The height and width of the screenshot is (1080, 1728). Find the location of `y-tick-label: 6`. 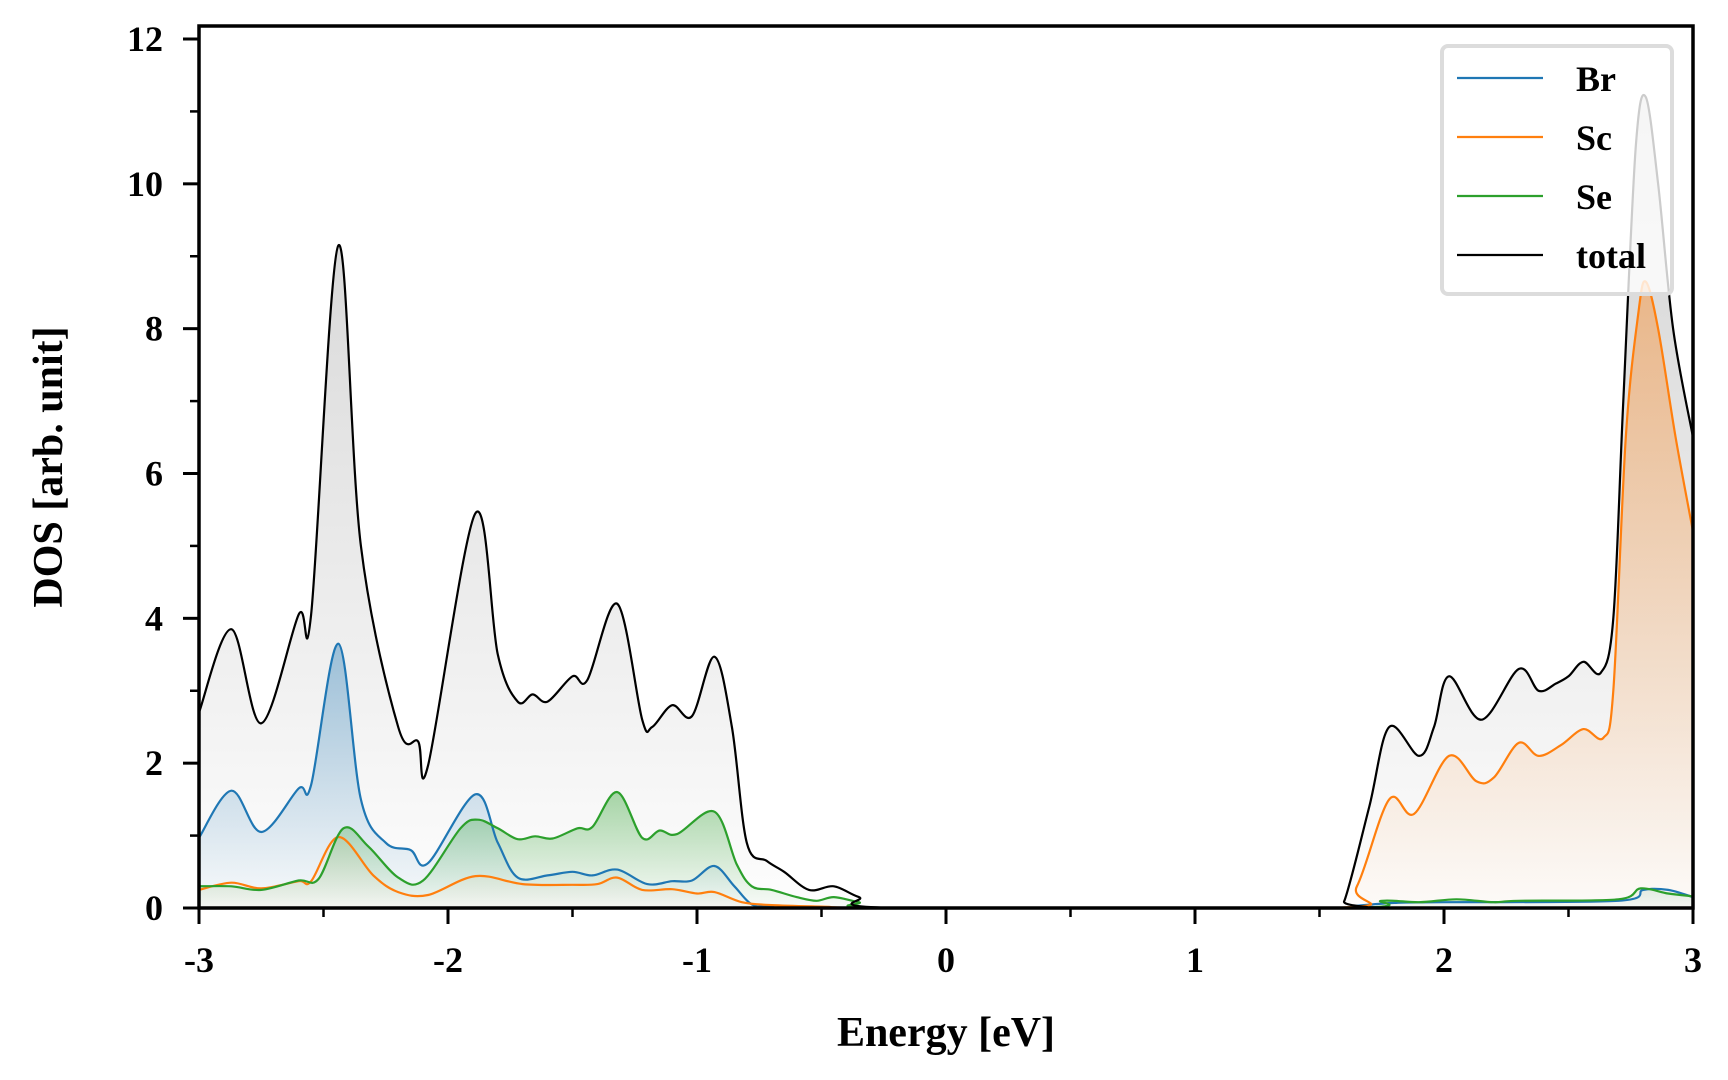

y-tick-label: 6 is located at coordinates (154, 474).